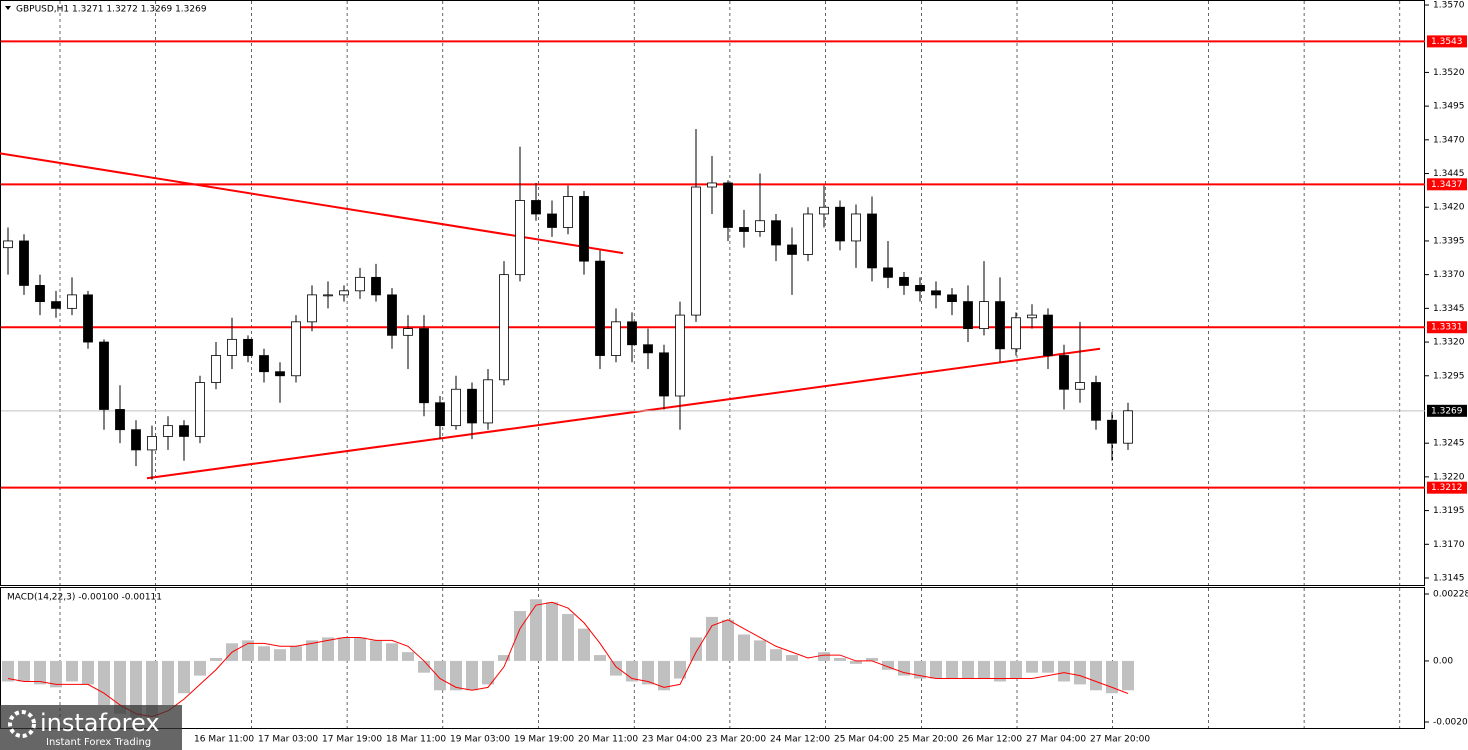 The image size is (1468, 750). Describe the element at coordinates (608, 740) in the screenshot. I see `x-tick-label: 20 Mar 11:00` at that location.